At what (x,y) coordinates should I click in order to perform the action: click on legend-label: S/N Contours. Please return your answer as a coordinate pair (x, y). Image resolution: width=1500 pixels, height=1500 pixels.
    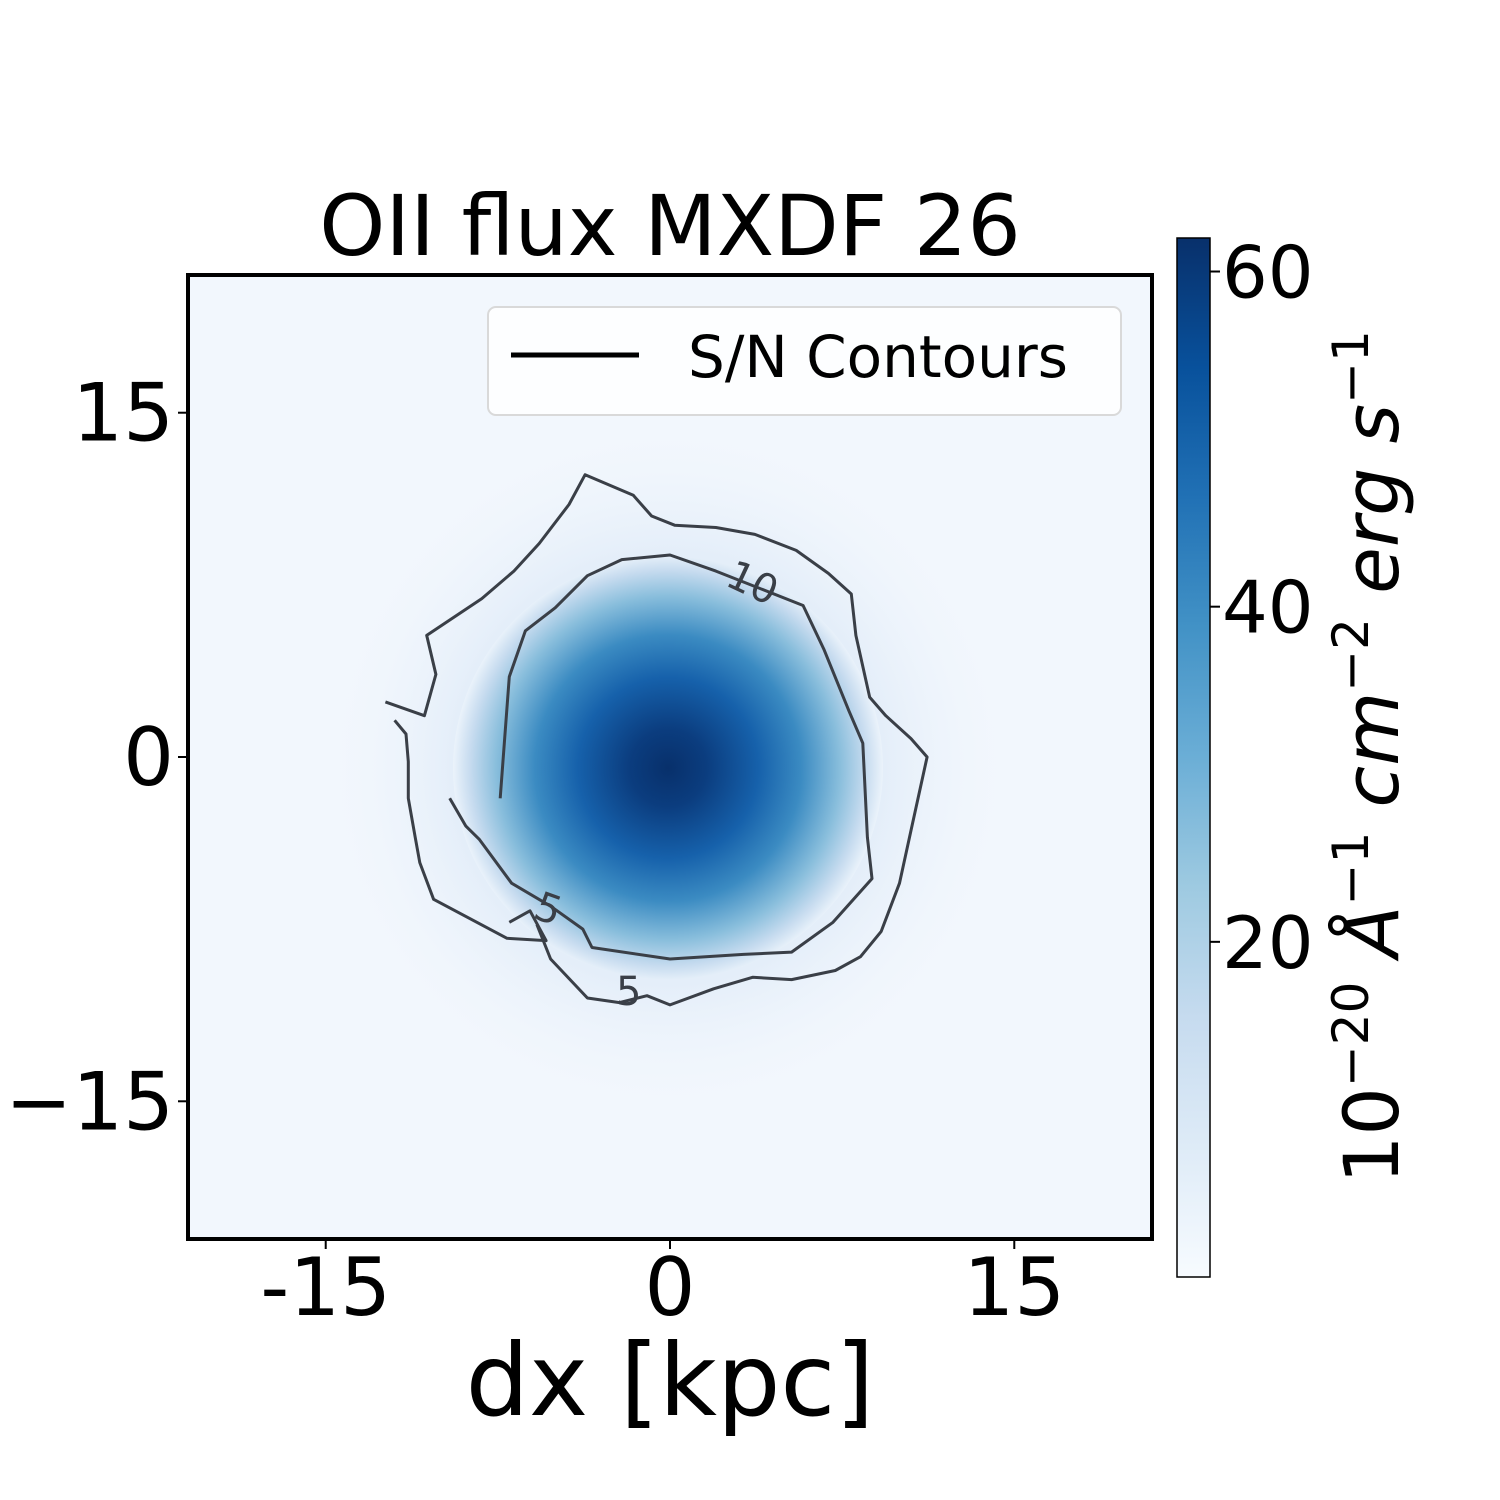
    Looking at the image, I should click on (878, 357).